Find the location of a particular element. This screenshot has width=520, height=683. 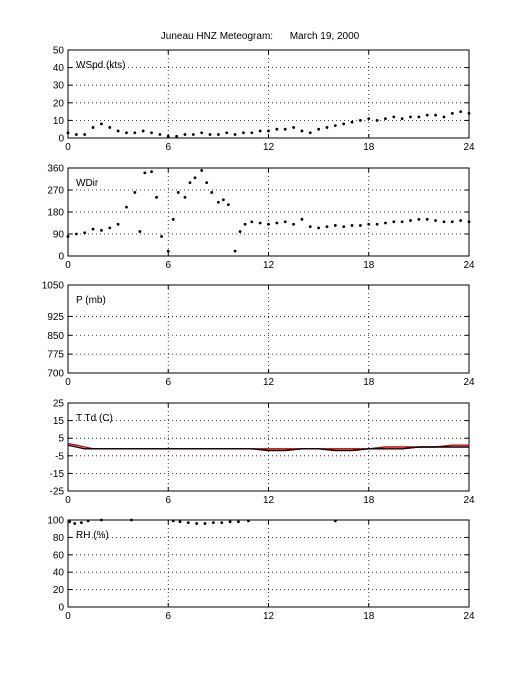

y-tick-label: 775 is located at coordinates (55, 355).